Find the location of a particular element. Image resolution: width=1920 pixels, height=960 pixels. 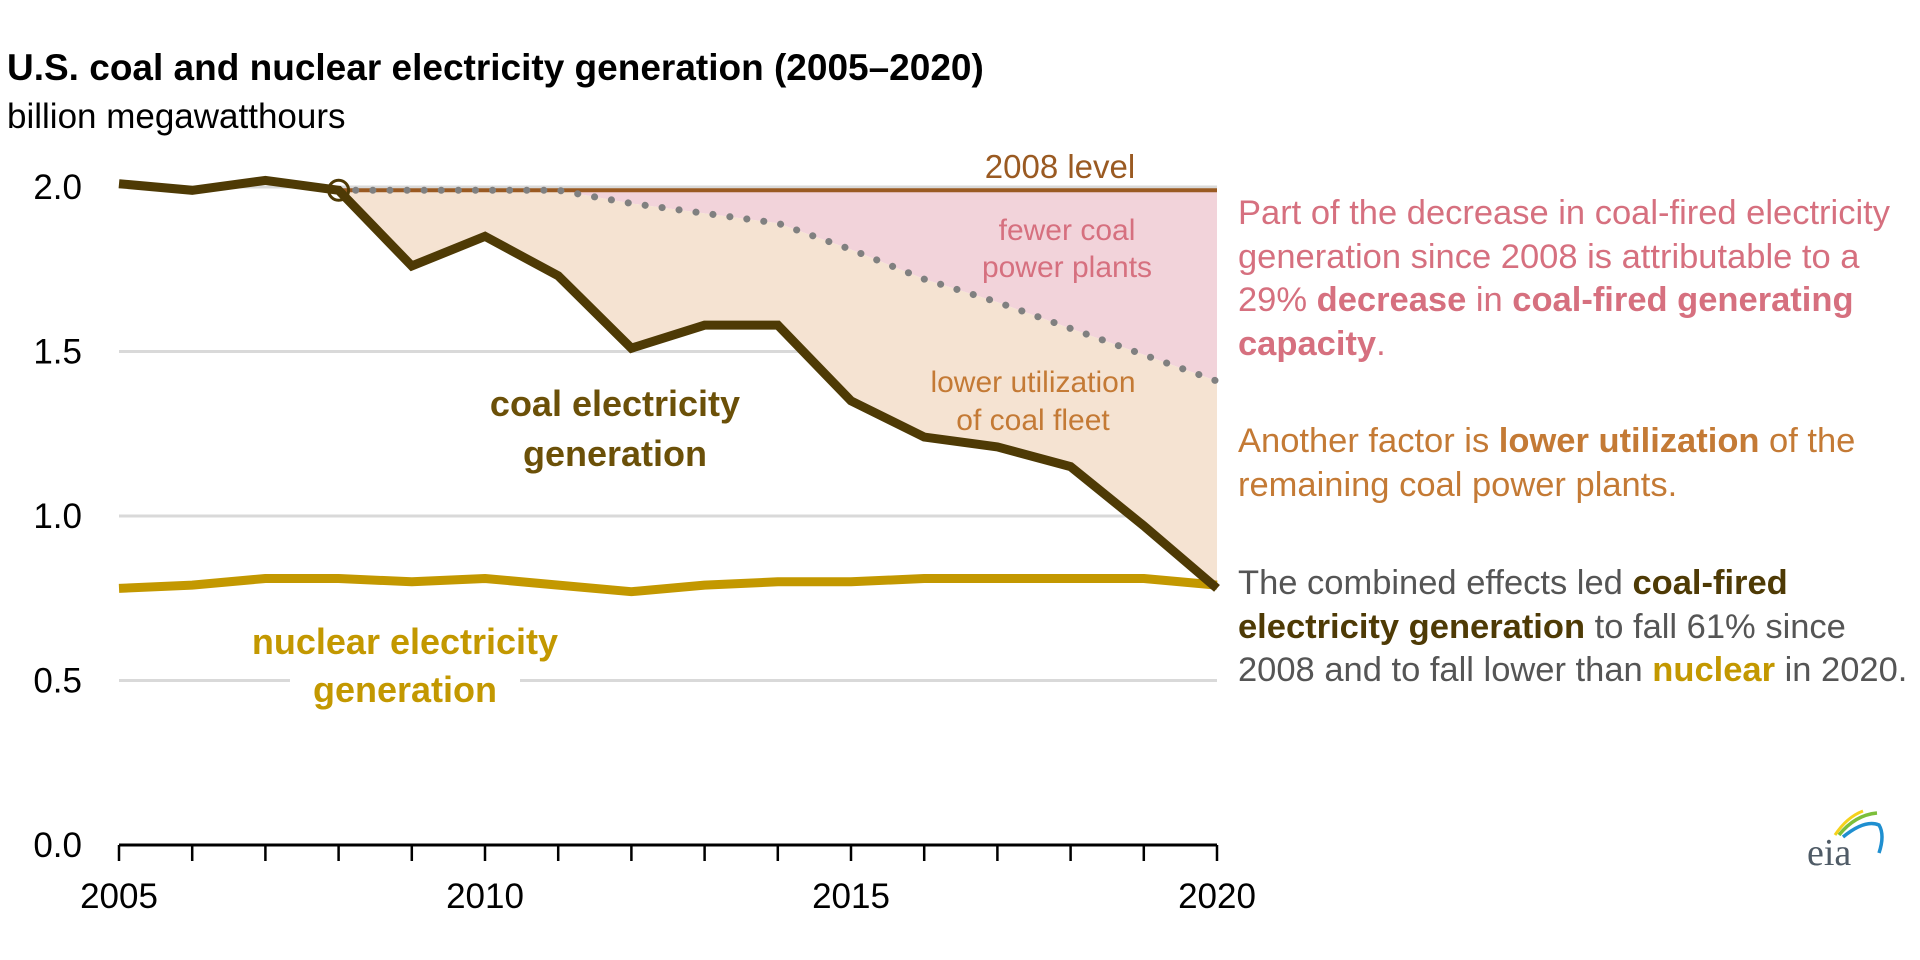

line-capacity-dotted is located at coordinates (778, 285).